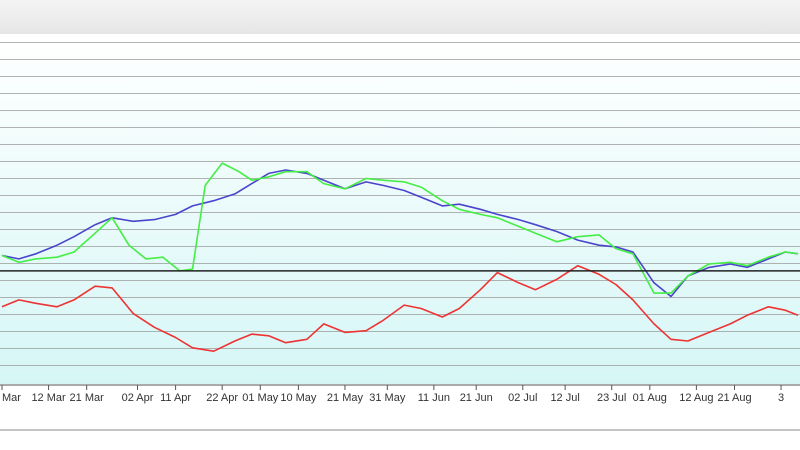 Image resolution: width=800 pixels, height=450 pixels. What do you see at coordinates (650, 398) in the screenshot?
I see `x-tick-label: 01 Aug` at bounding box center [650, 398].